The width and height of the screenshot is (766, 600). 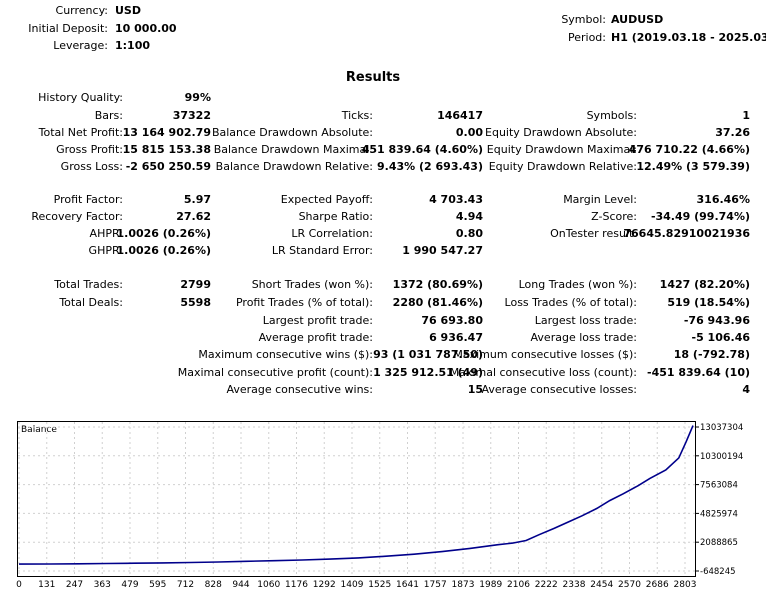 I want to click on x-tick-label: 1292, so click(x=324, y=585).